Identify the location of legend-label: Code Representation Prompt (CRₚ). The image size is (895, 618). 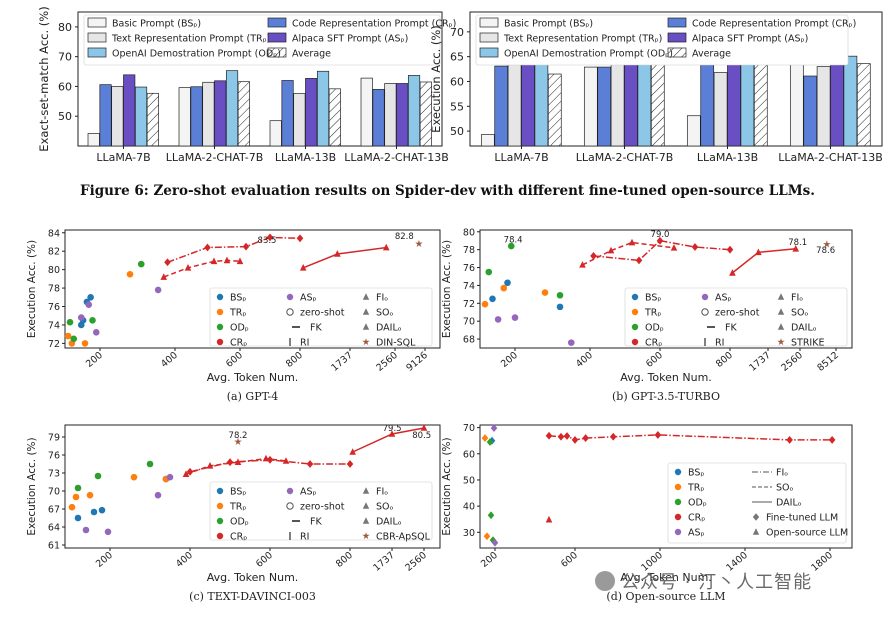
(774, 24).